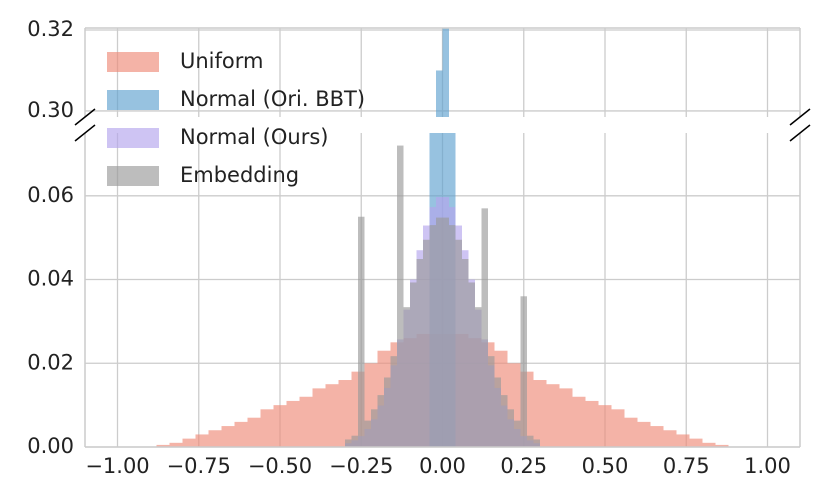  Describe the element at coordinates (50, 446) in the screenshot. I see `y-tick-label: 0.00` at that location.